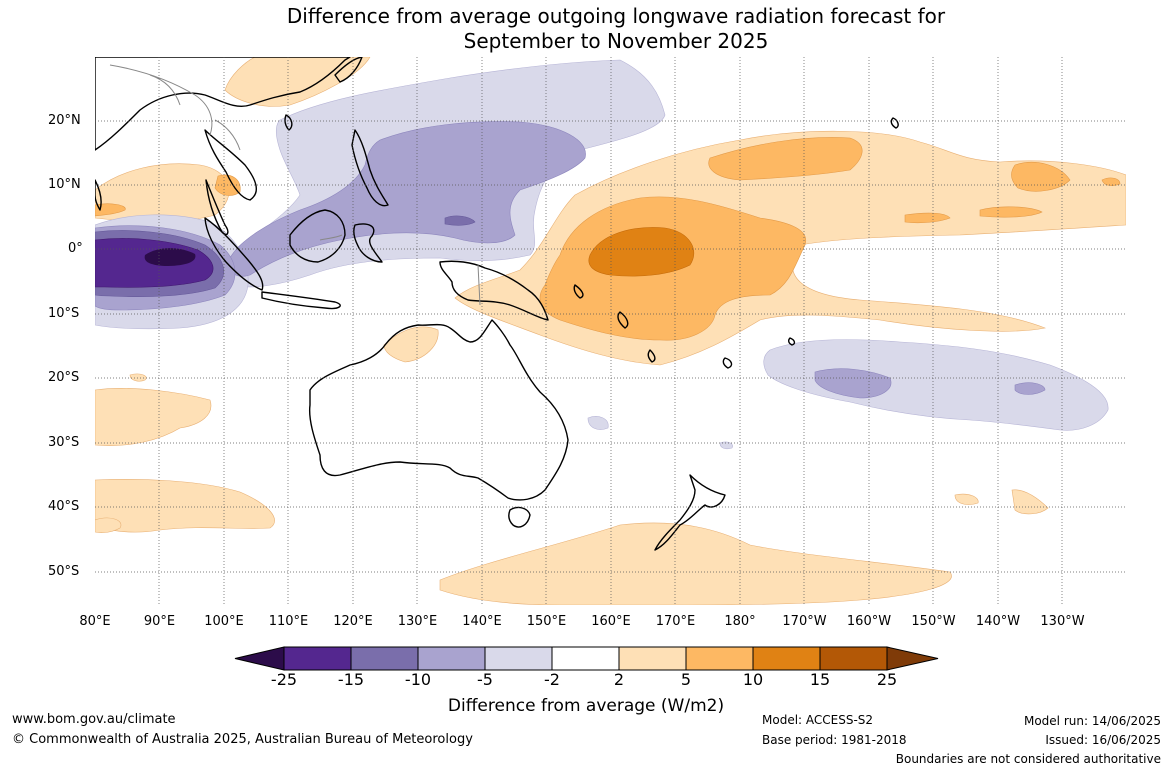  What do you see at coordinates (616, 41) in the screenshot?
I see `title-line-2: September to November 2025` at bounding box center [616, 41].